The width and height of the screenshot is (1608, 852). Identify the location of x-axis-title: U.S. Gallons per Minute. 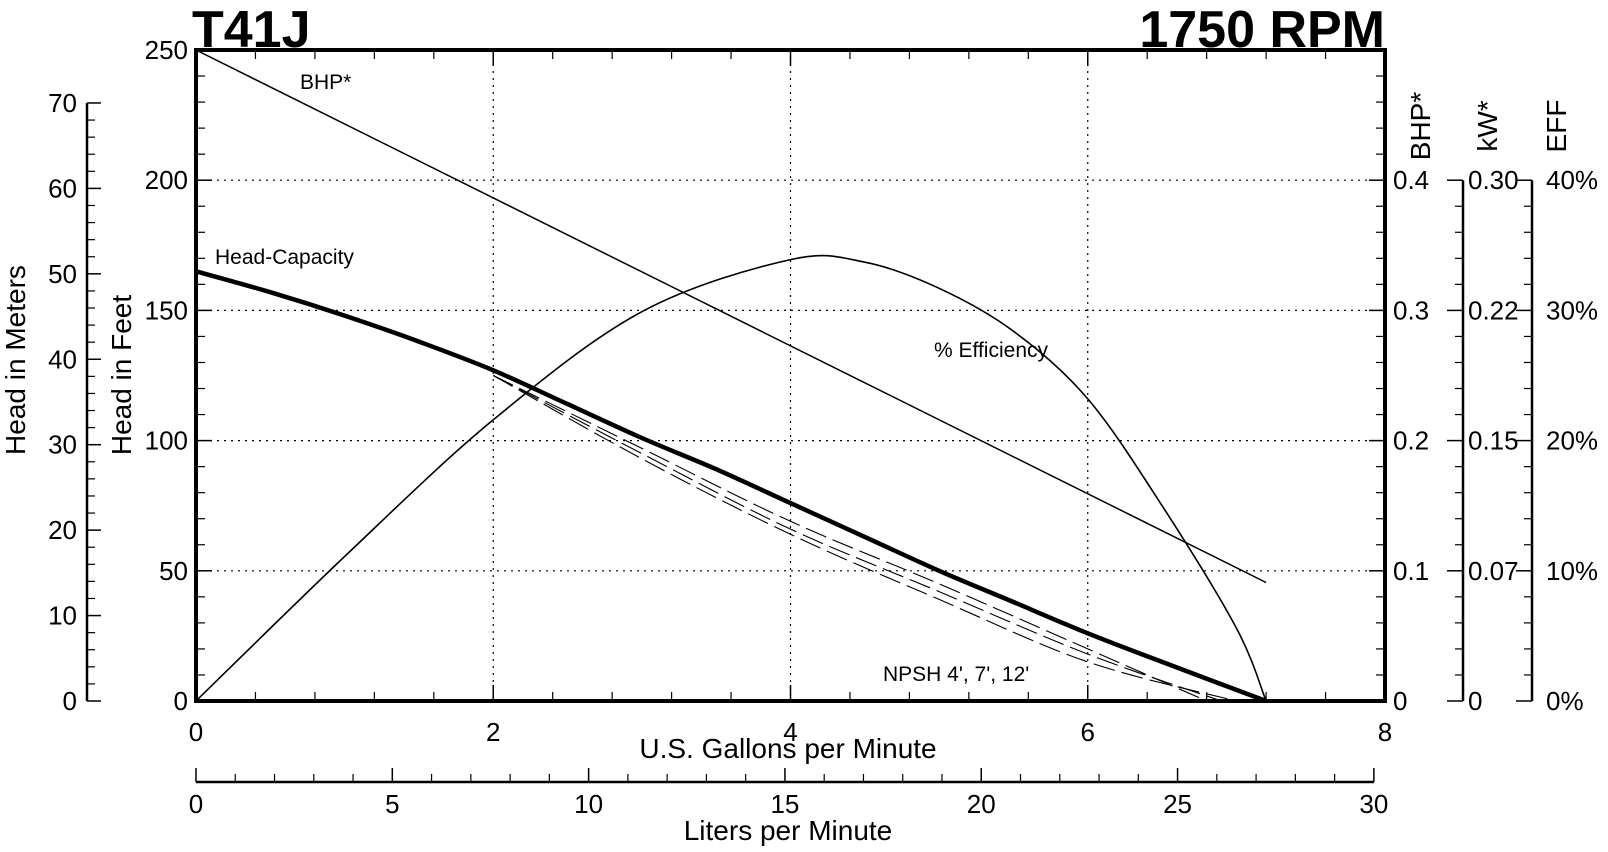
(787, 748).